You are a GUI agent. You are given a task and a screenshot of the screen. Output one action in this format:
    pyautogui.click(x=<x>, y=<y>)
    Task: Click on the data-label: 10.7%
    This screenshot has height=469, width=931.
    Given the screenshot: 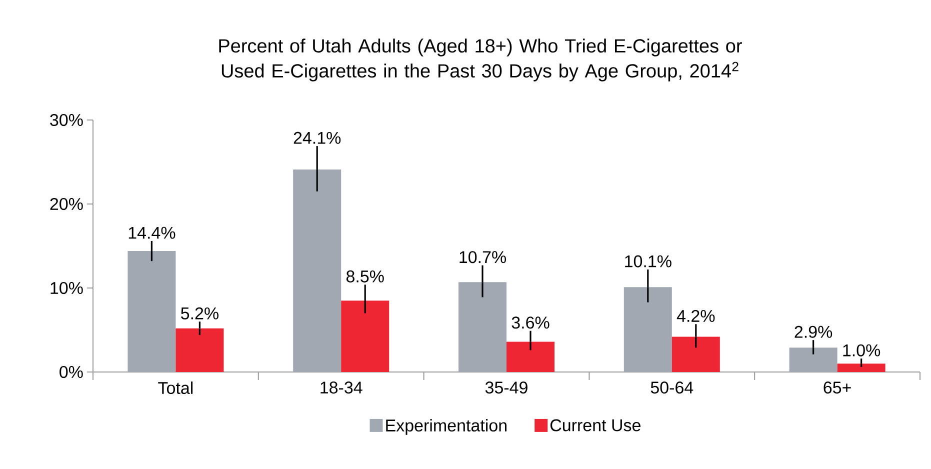 What is the action you would take?
    pyautogui.click(x=483, y=257)
    